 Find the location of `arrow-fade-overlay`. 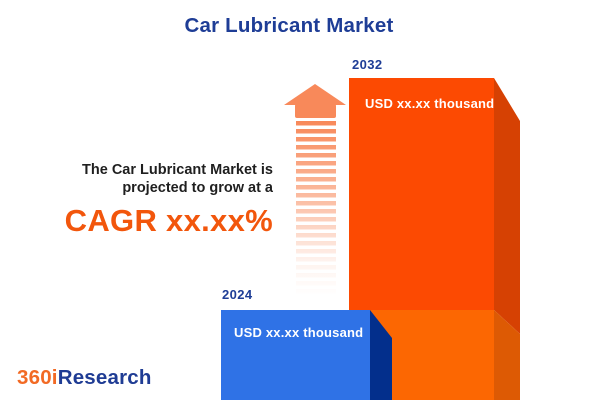

arrow-fade-overlay is located at coordinates (316, 209).